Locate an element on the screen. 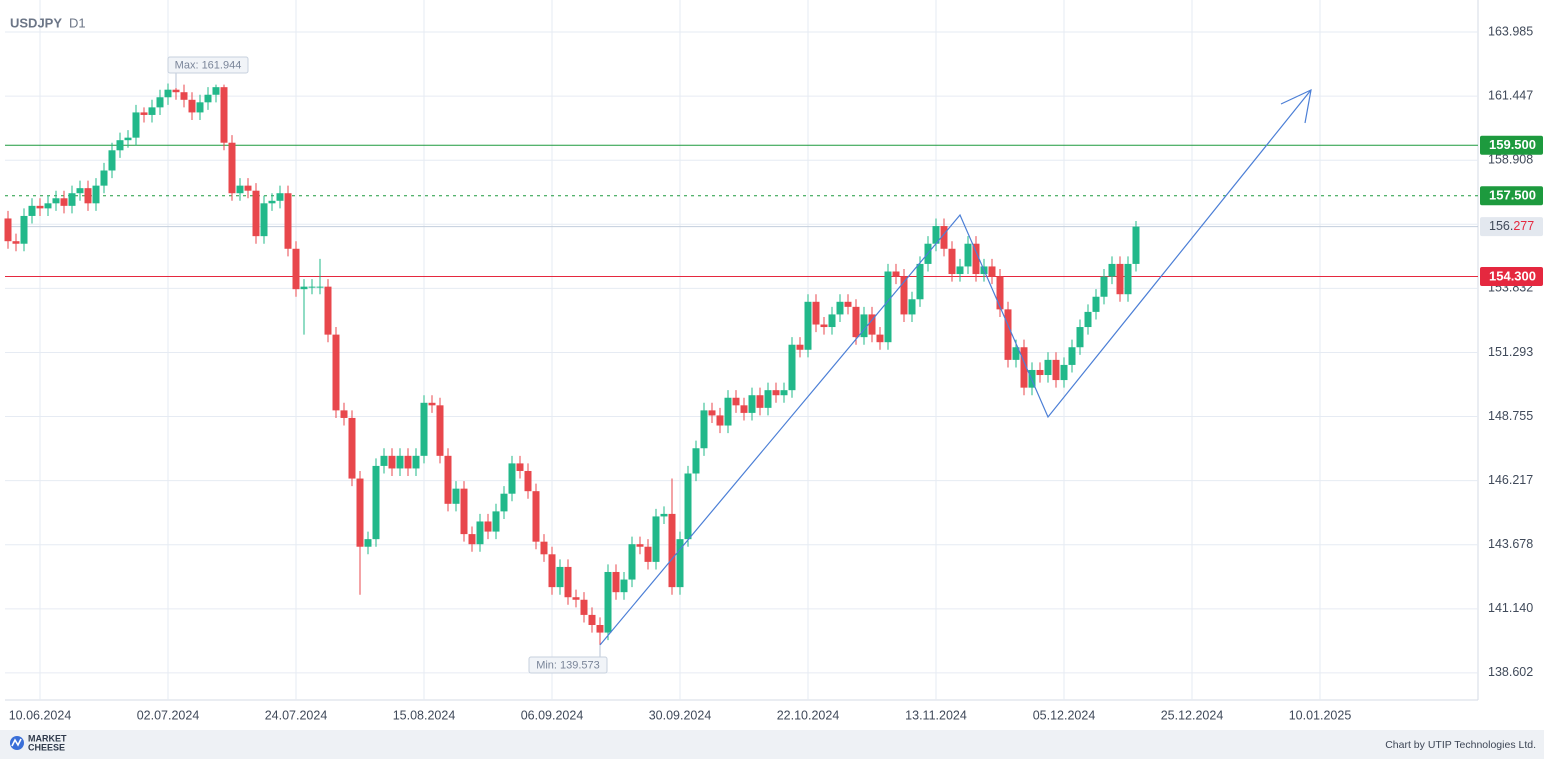  x-tick-label: 10.06.2024 is located at coordinates (40, 715).